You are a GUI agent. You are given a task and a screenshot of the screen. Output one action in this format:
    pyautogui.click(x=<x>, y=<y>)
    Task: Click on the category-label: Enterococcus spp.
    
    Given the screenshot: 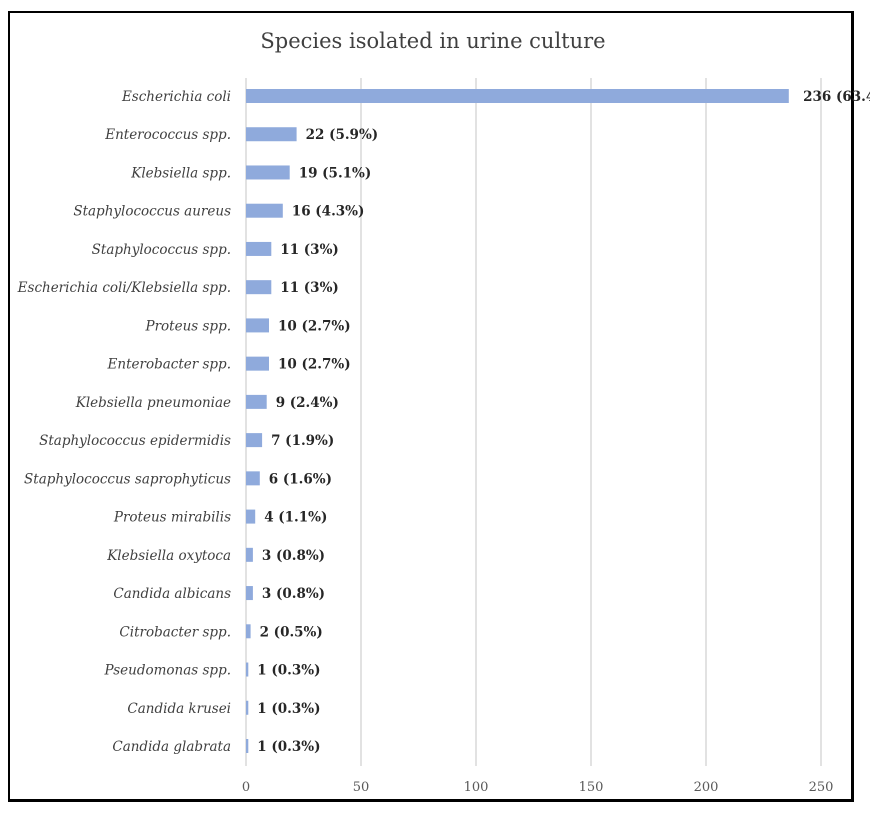 What is the action you would take?
    pyautogui.click(x=167, y=135)
    